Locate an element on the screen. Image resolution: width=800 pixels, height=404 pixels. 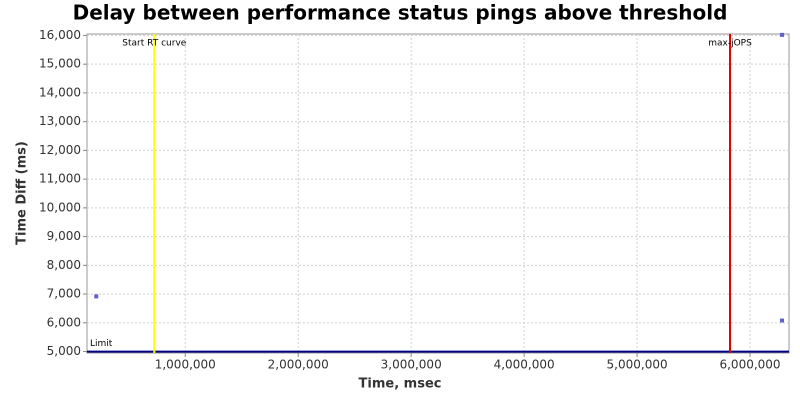
y-tick-label: 9,000 is located at coordinates (64, 236).